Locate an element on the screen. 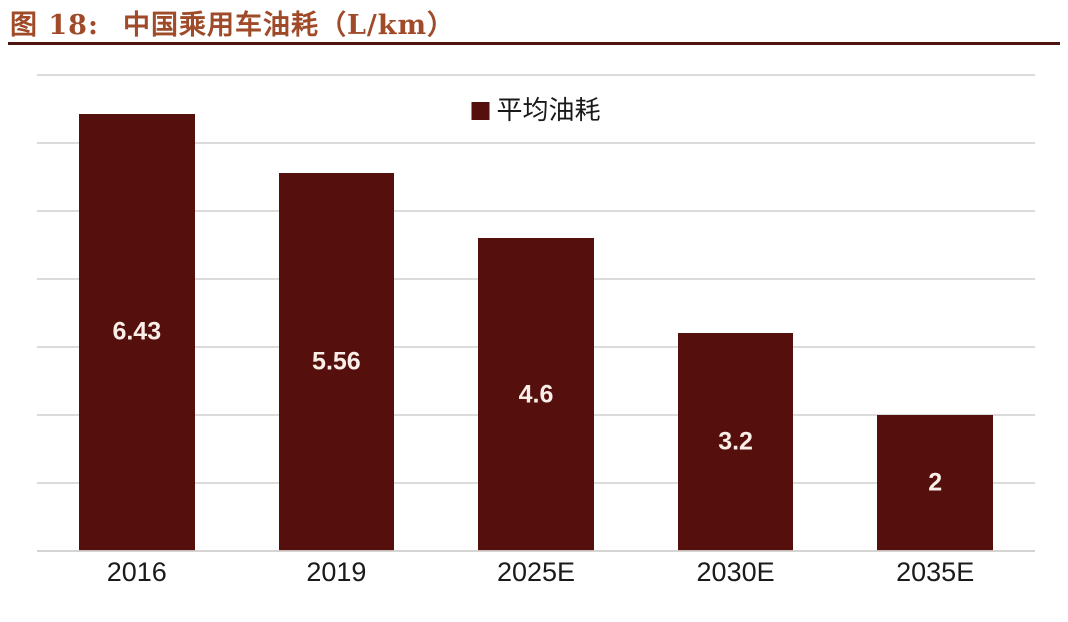  legend: 平均油耗 is located at coordinates (536, 111).